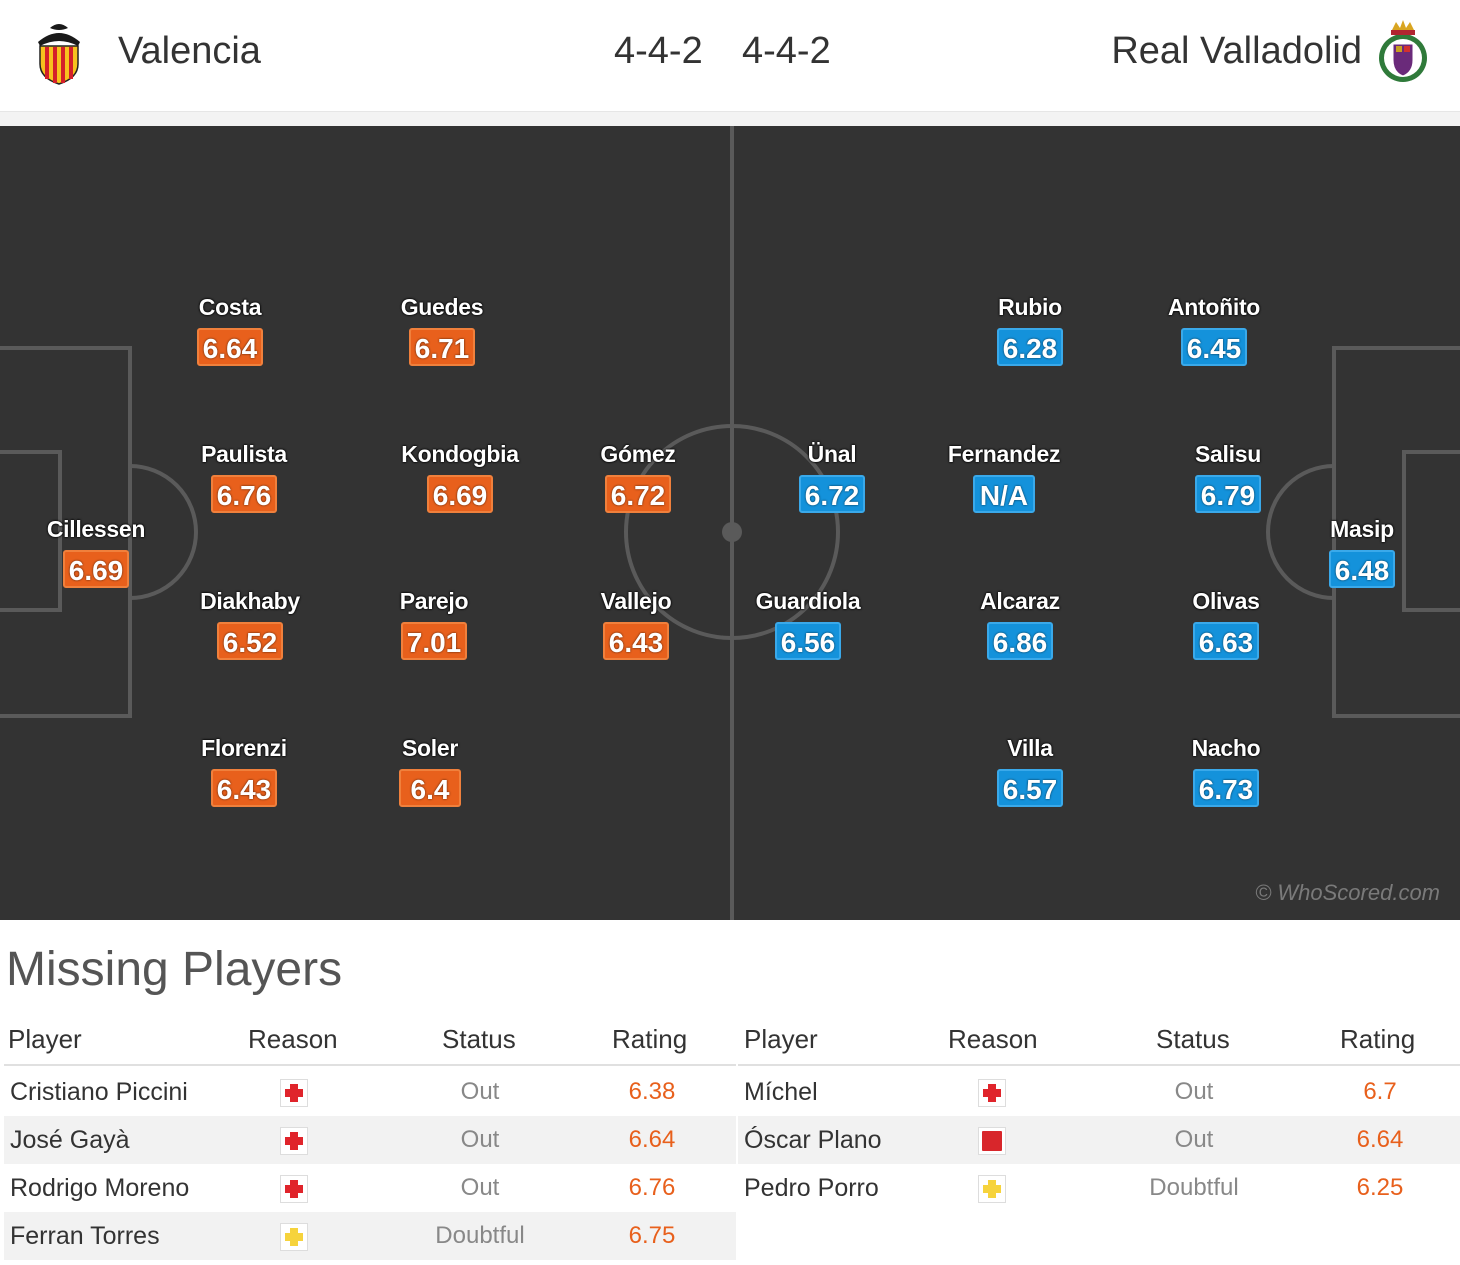 The image size is (1460, 1265). What do you see at coordinates (1030, 788) in the screenshot?
I see `player-rating: 6.57` at bounding box center [1030, 788].